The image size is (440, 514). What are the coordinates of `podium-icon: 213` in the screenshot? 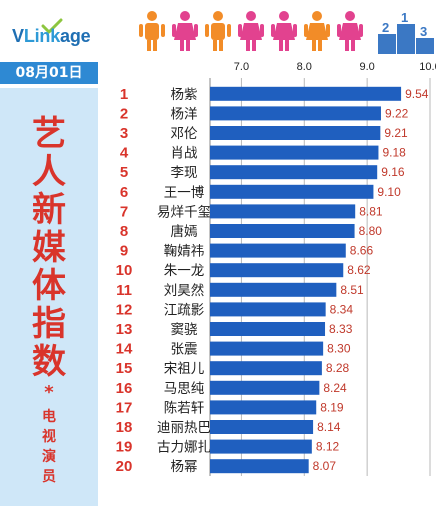 It's located at (406, 33).